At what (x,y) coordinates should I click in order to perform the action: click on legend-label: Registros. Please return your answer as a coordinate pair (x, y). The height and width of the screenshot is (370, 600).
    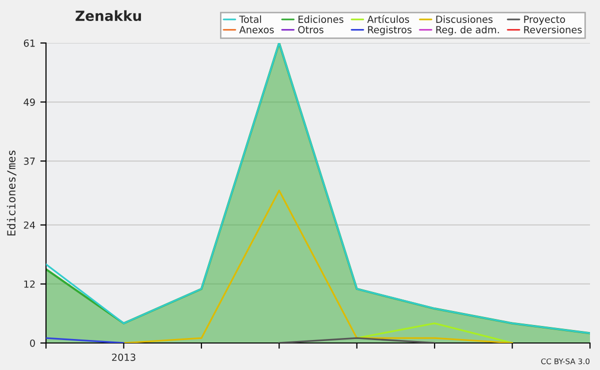
    Looking at the image, I should click on (390, 31).